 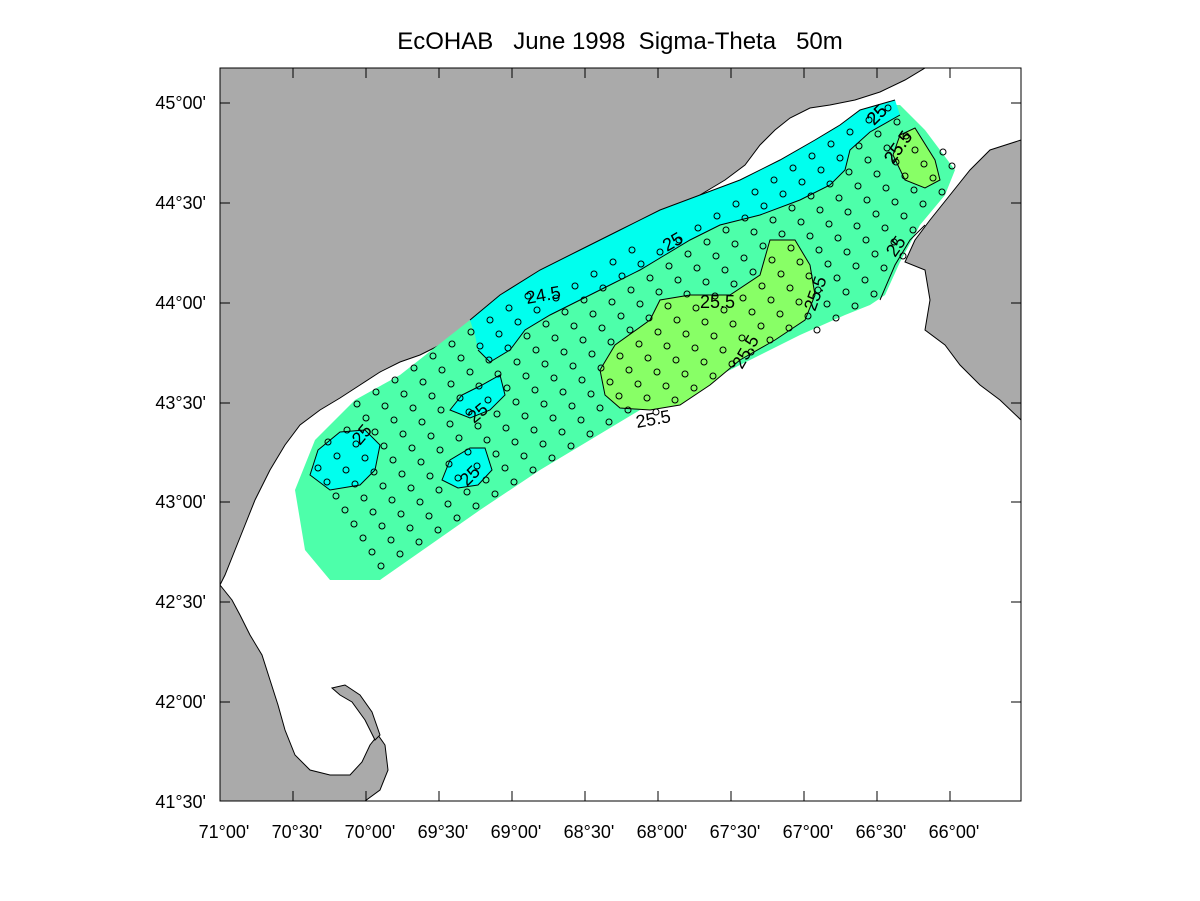 I want to click on lat-tick-label: 42°00', so click(x=180, y=702).